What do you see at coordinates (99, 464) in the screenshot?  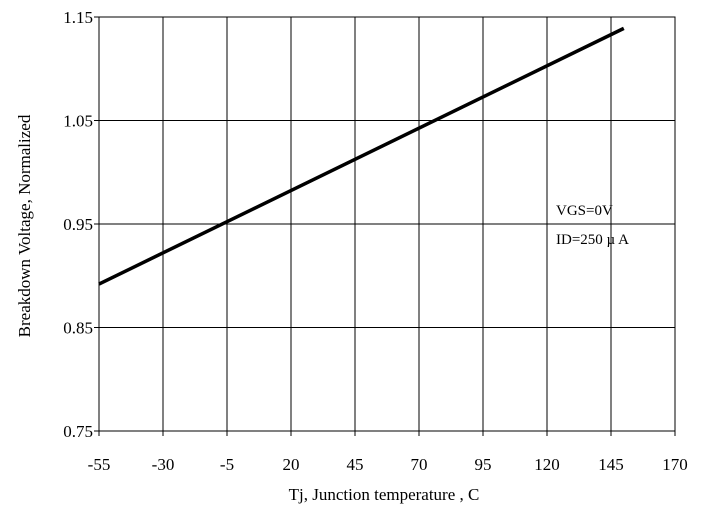 I see `x-tick-label: -55` at bounding box center [99, 464].